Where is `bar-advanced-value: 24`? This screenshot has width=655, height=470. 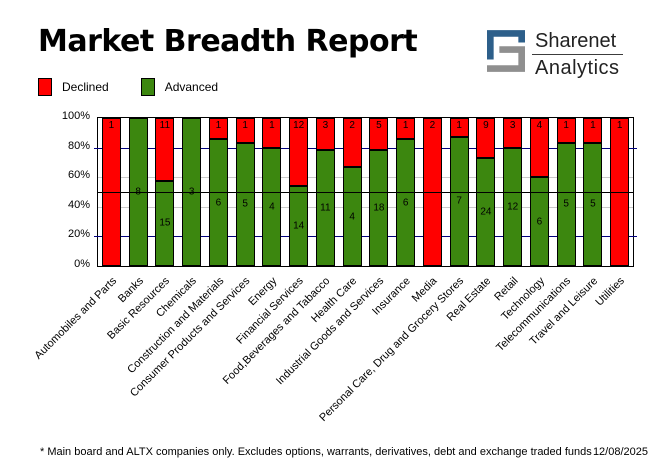
bar-advanced-value: 24 is located at coordinates (486, 212).